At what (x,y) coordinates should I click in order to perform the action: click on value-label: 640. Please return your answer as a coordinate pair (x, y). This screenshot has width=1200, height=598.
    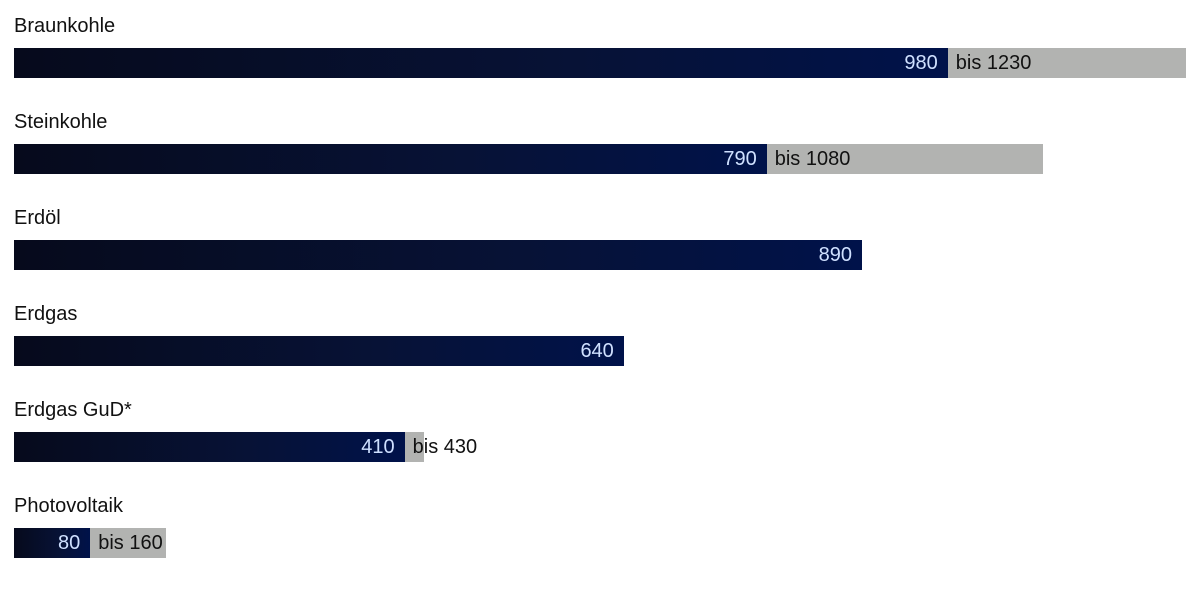
    Looking at the image, I should click on (597, 351).